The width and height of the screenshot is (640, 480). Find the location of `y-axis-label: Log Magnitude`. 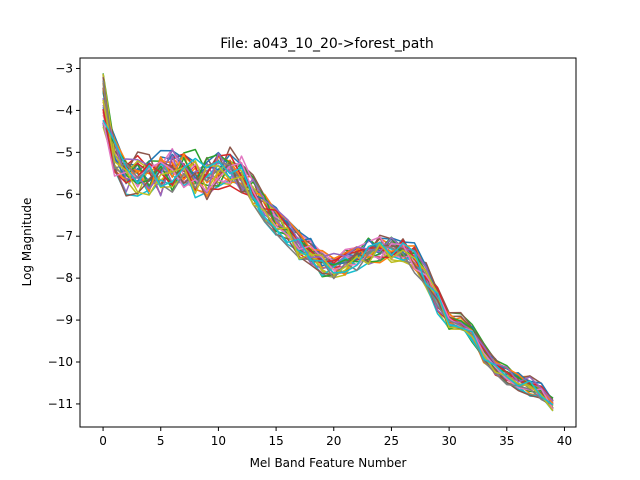

y-axis-label: Log Magnitude is located at coordinates (27, 242).